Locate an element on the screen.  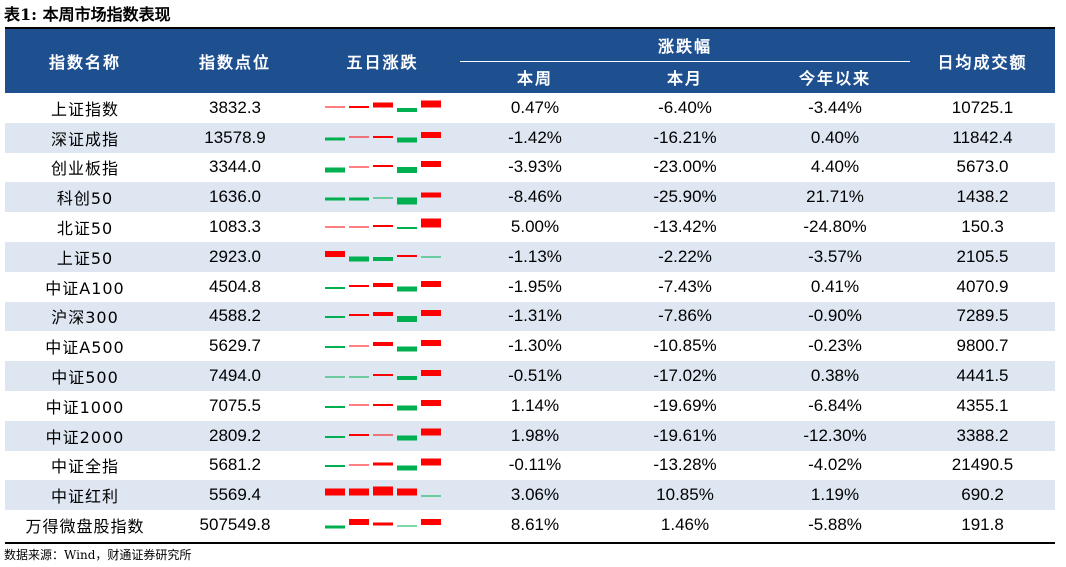
cell-index-level: 2923.0 is located at coordinates (235, 256).